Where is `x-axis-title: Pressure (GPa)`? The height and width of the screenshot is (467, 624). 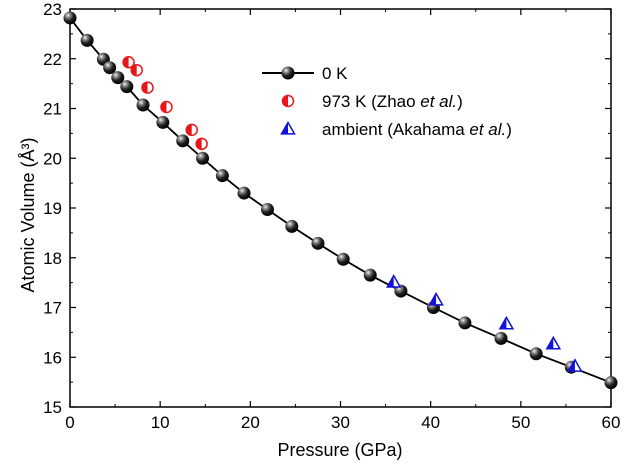 x-axis-title: Pressure (GPa) is located at coordinates (339, 450).